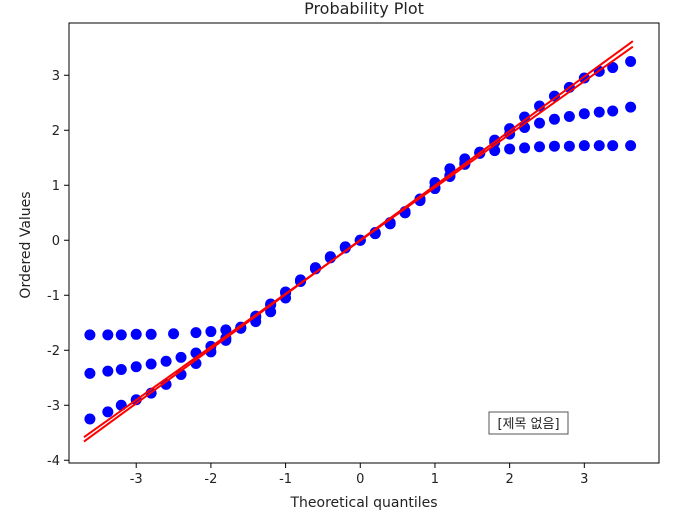  Describe the element at coordinates (210, 479) in the screenshot. I see `x-tick-label: -2` at that location.